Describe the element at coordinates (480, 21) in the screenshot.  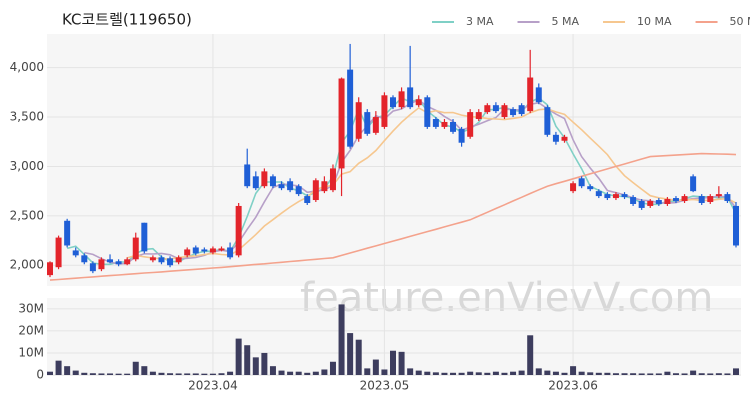
I see `legend-label: 3 MA` at that location.